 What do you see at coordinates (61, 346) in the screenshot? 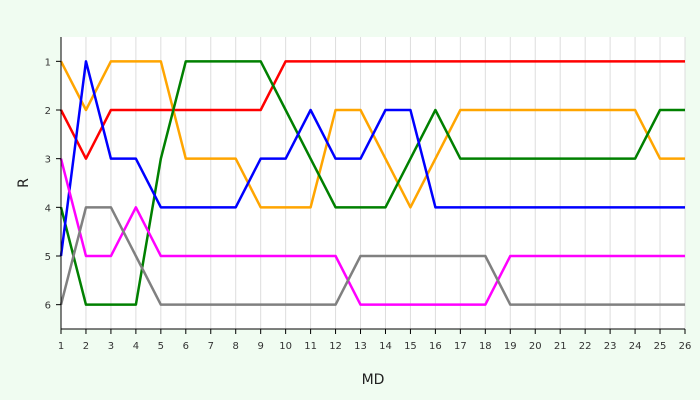
I see `x-tick-label: 1` at bounding box center [61, 346].